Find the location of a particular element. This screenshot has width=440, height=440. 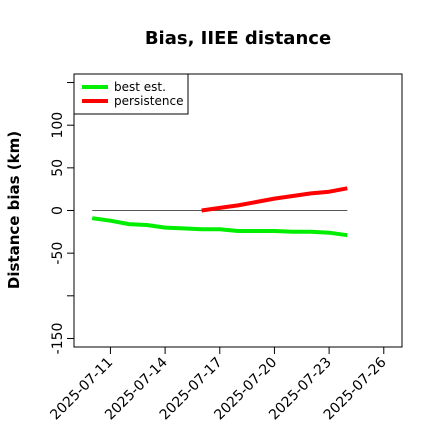

series-line-best-est is located at coordinates (219, 227).